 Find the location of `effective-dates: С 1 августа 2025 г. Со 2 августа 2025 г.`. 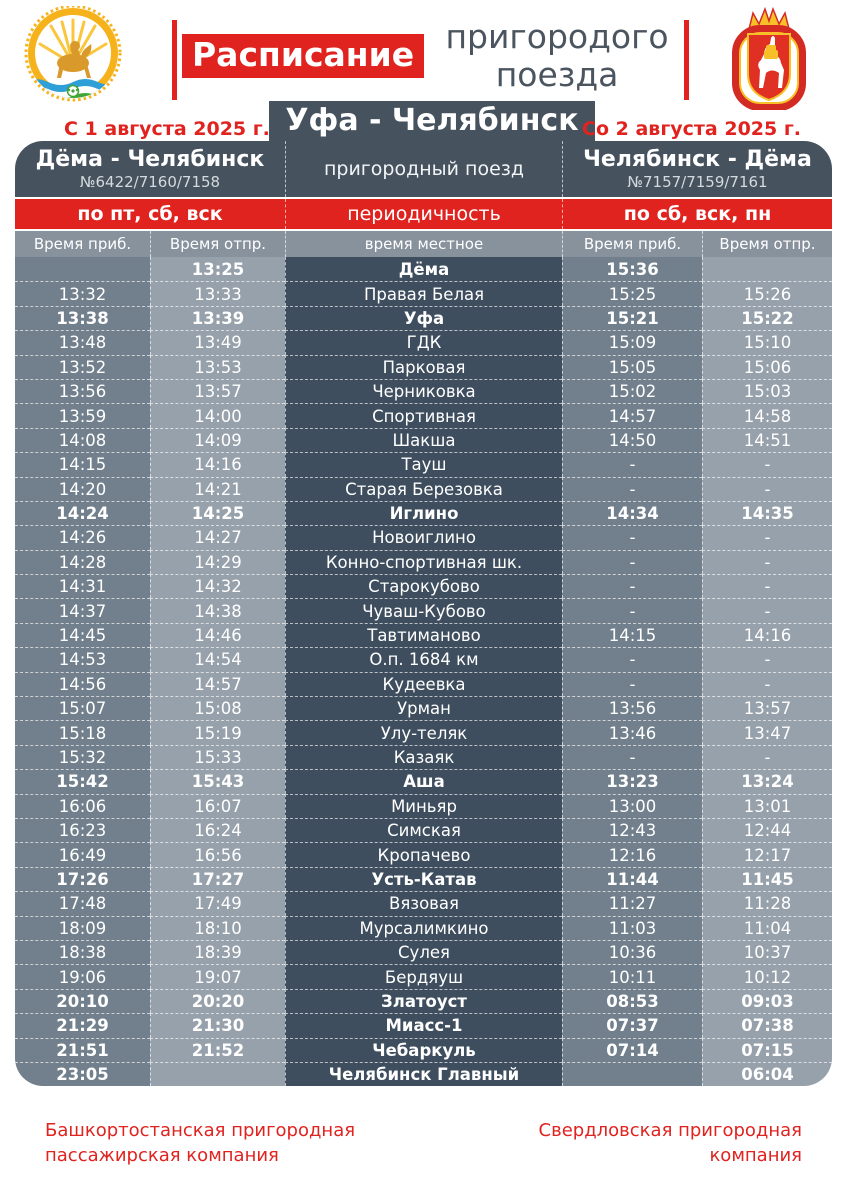

effective-dates: С 1 августа 2025 г. Со 2 августа 2025 г. is located at coordinates (432, 129).